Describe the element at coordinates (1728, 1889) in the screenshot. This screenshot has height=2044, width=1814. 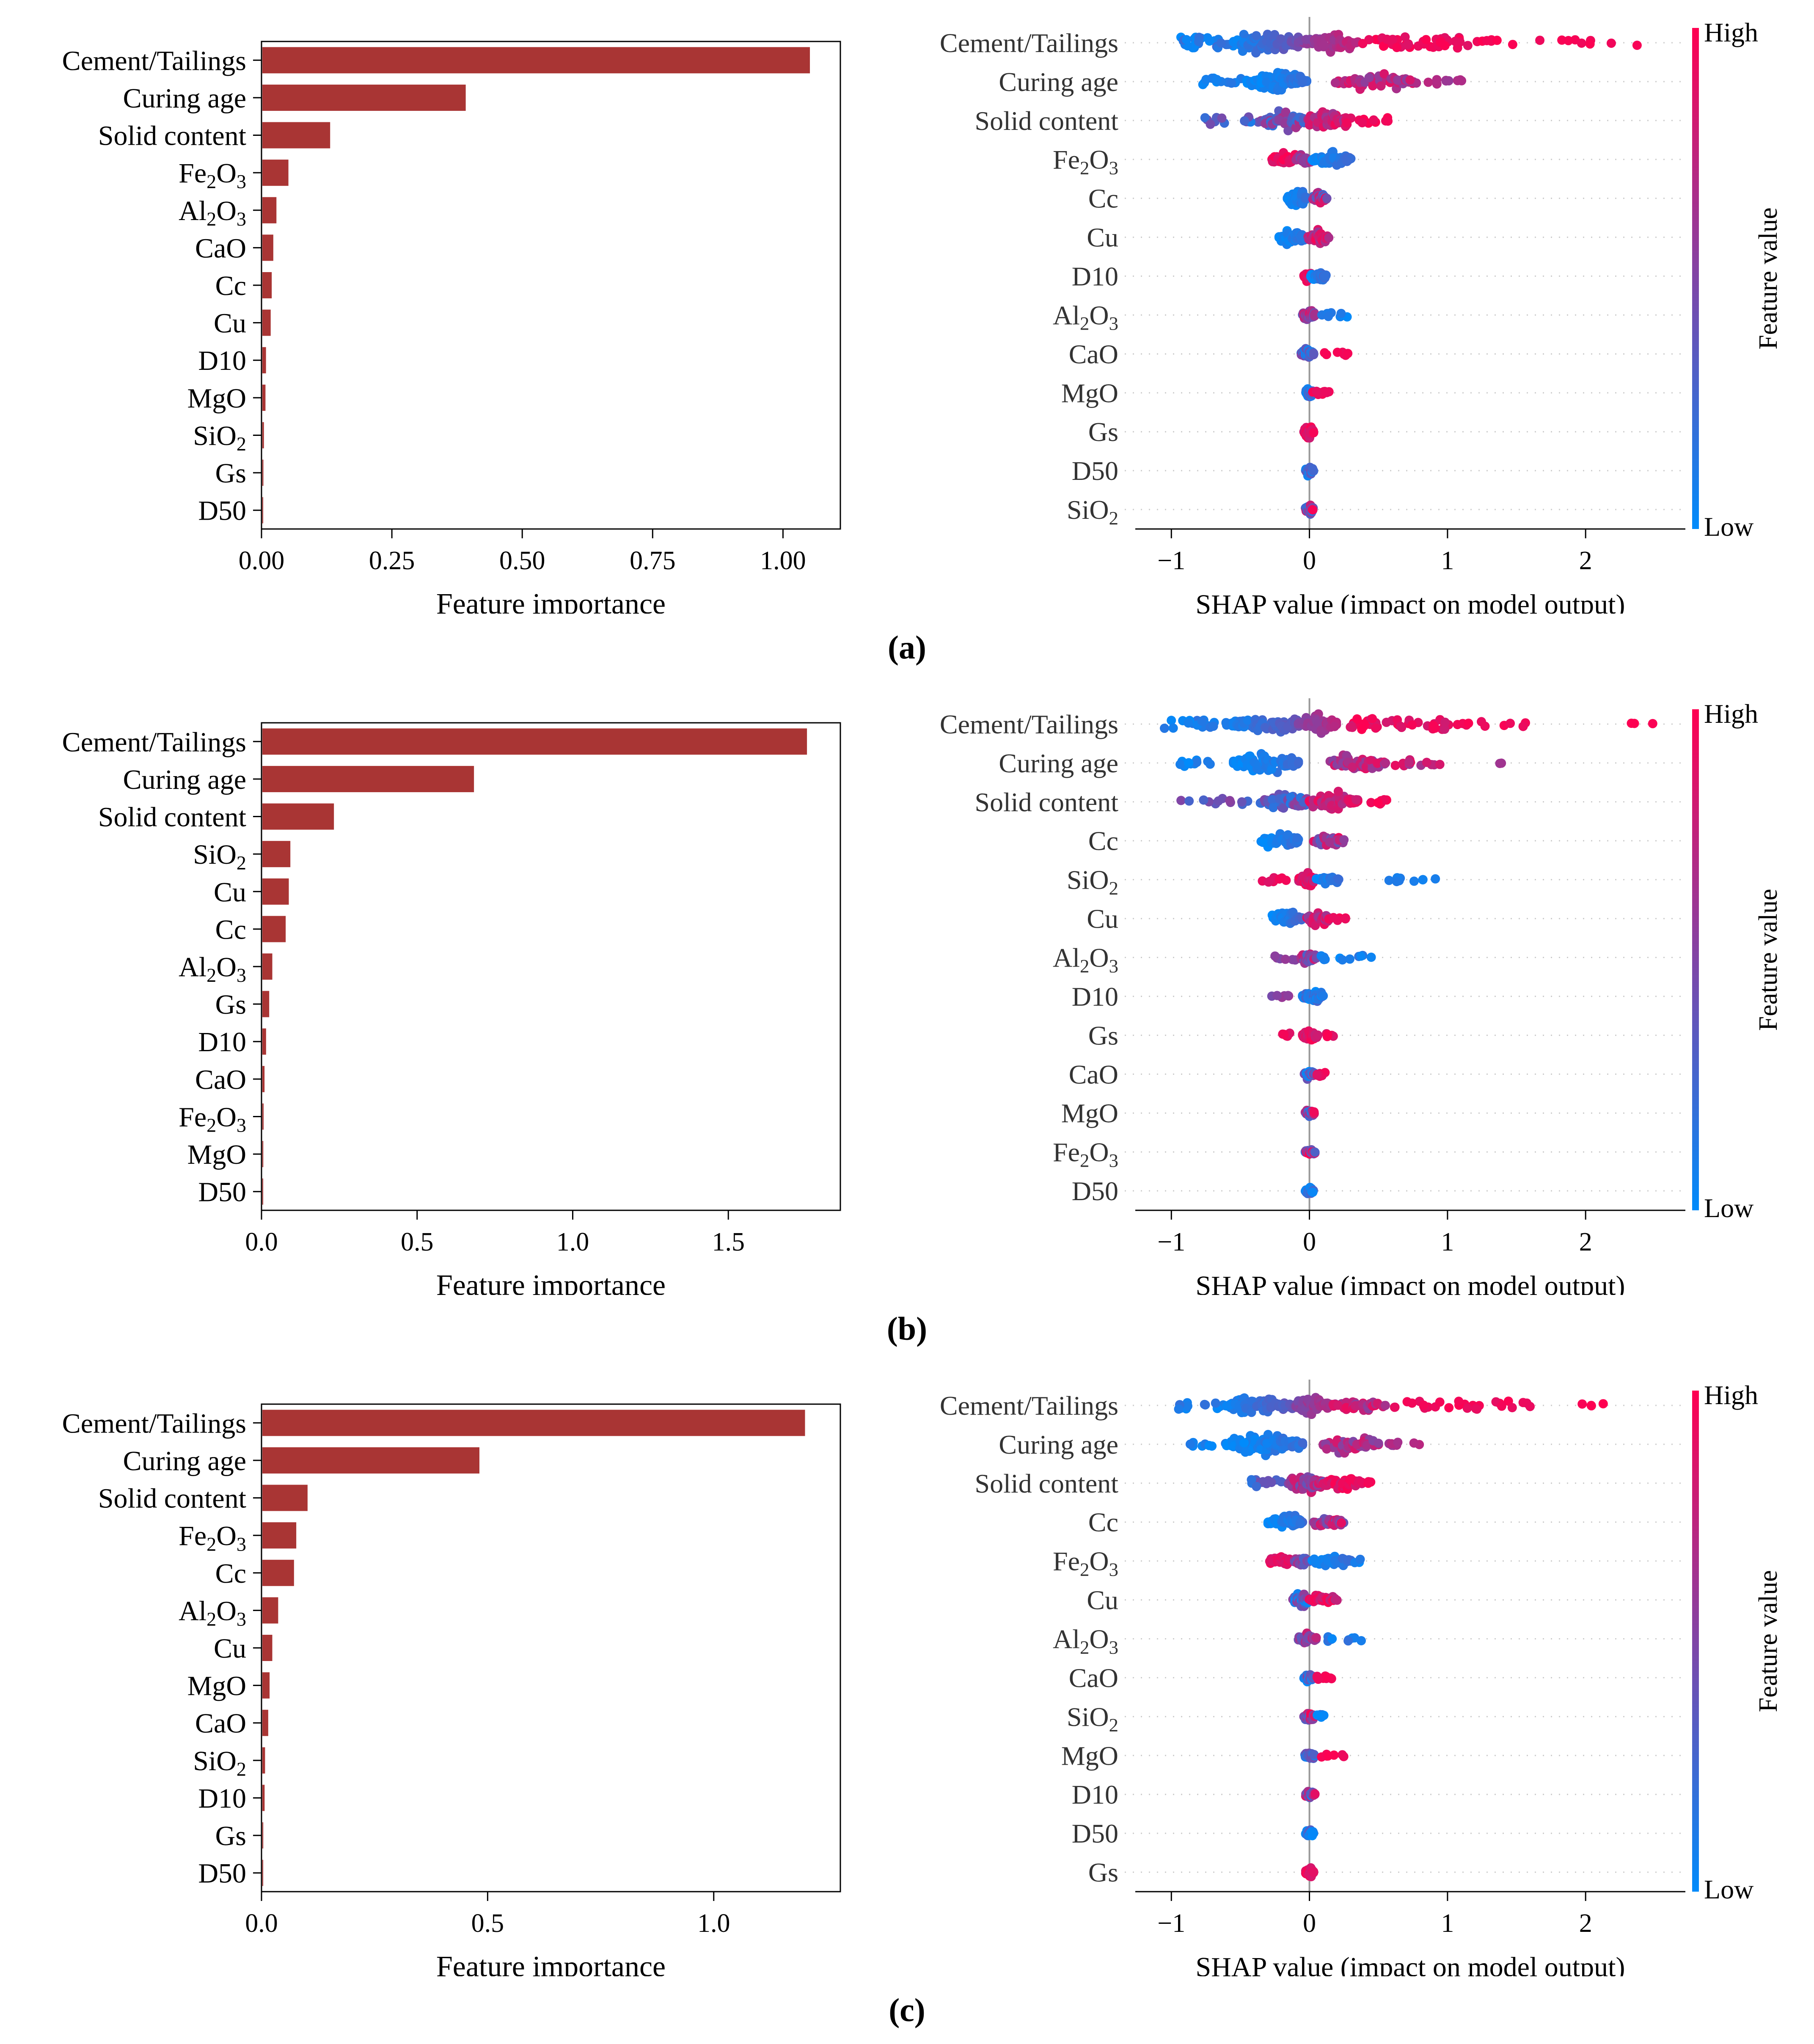
I see `colorbar-low-label: Low` at that location.